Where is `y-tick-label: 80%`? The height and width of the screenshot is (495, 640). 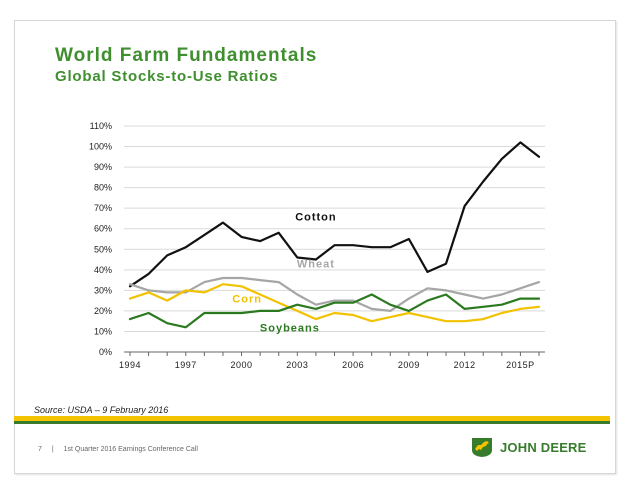 y-tick-label: 80% is located at coordinates (103, 188).